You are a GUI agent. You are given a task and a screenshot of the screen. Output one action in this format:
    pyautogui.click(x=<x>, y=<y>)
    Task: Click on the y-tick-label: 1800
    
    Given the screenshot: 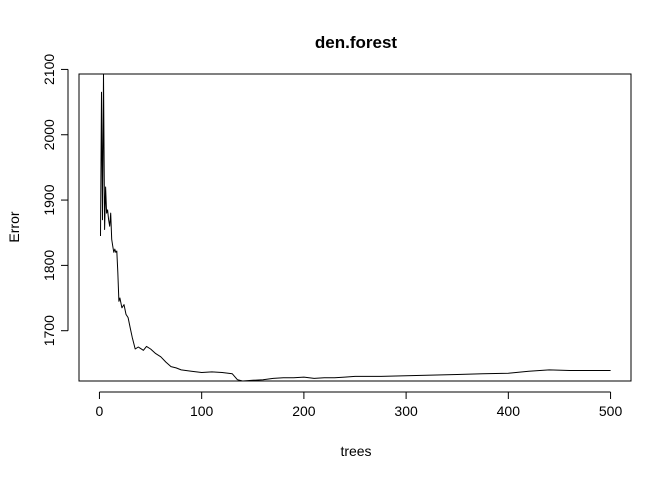 What is the action you would take?
    pyautogui.click(x=49, y=265)
    